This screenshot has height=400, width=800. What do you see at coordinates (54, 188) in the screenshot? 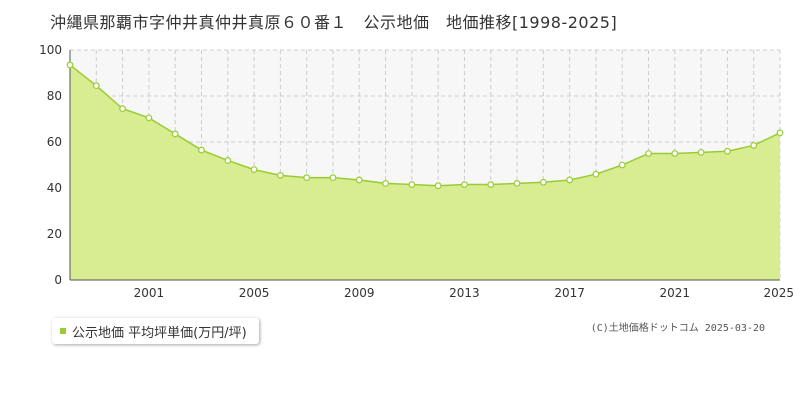
I see `y-tick-label: 40` at bounding box center [54, 188].